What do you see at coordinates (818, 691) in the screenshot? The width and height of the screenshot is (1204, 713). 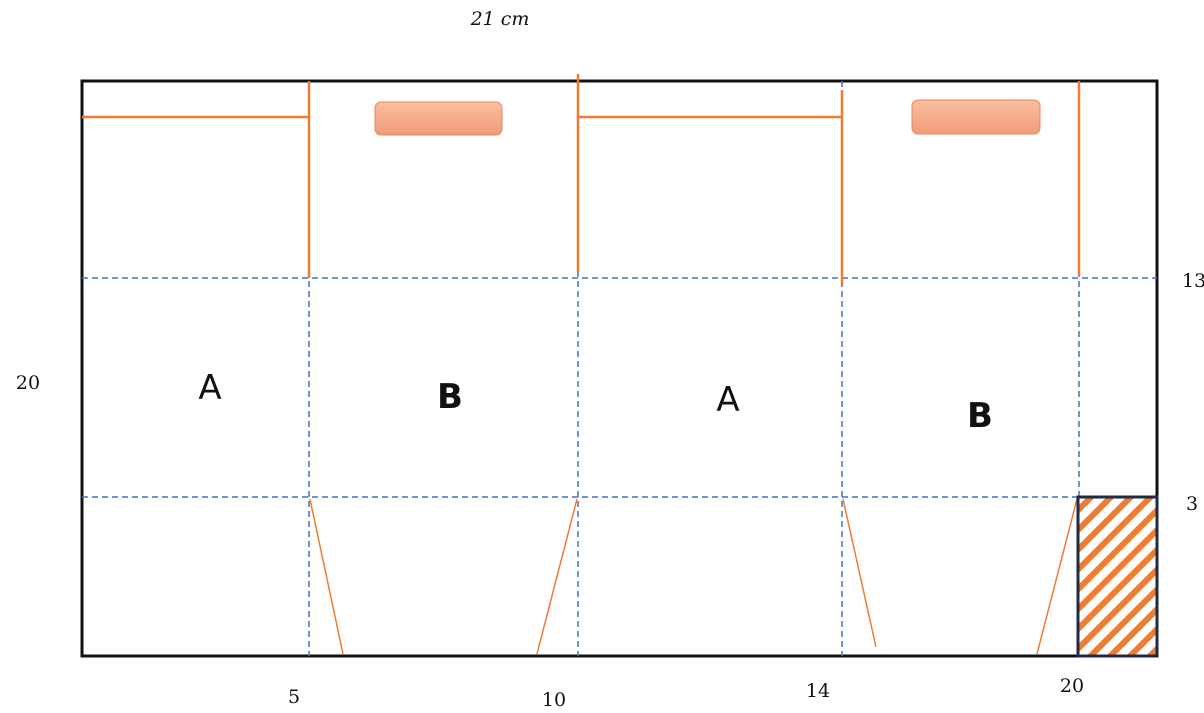 I see `dimension-bottom-14: 14` at bounding box center [818, 691].